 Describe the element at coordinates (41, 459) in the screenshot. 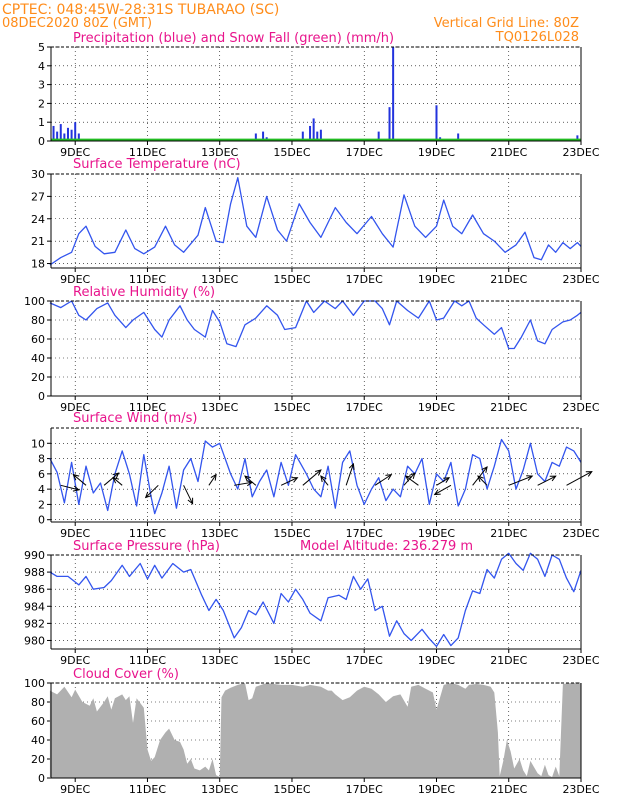

I see `wind-ytick-label: 8` at that location.